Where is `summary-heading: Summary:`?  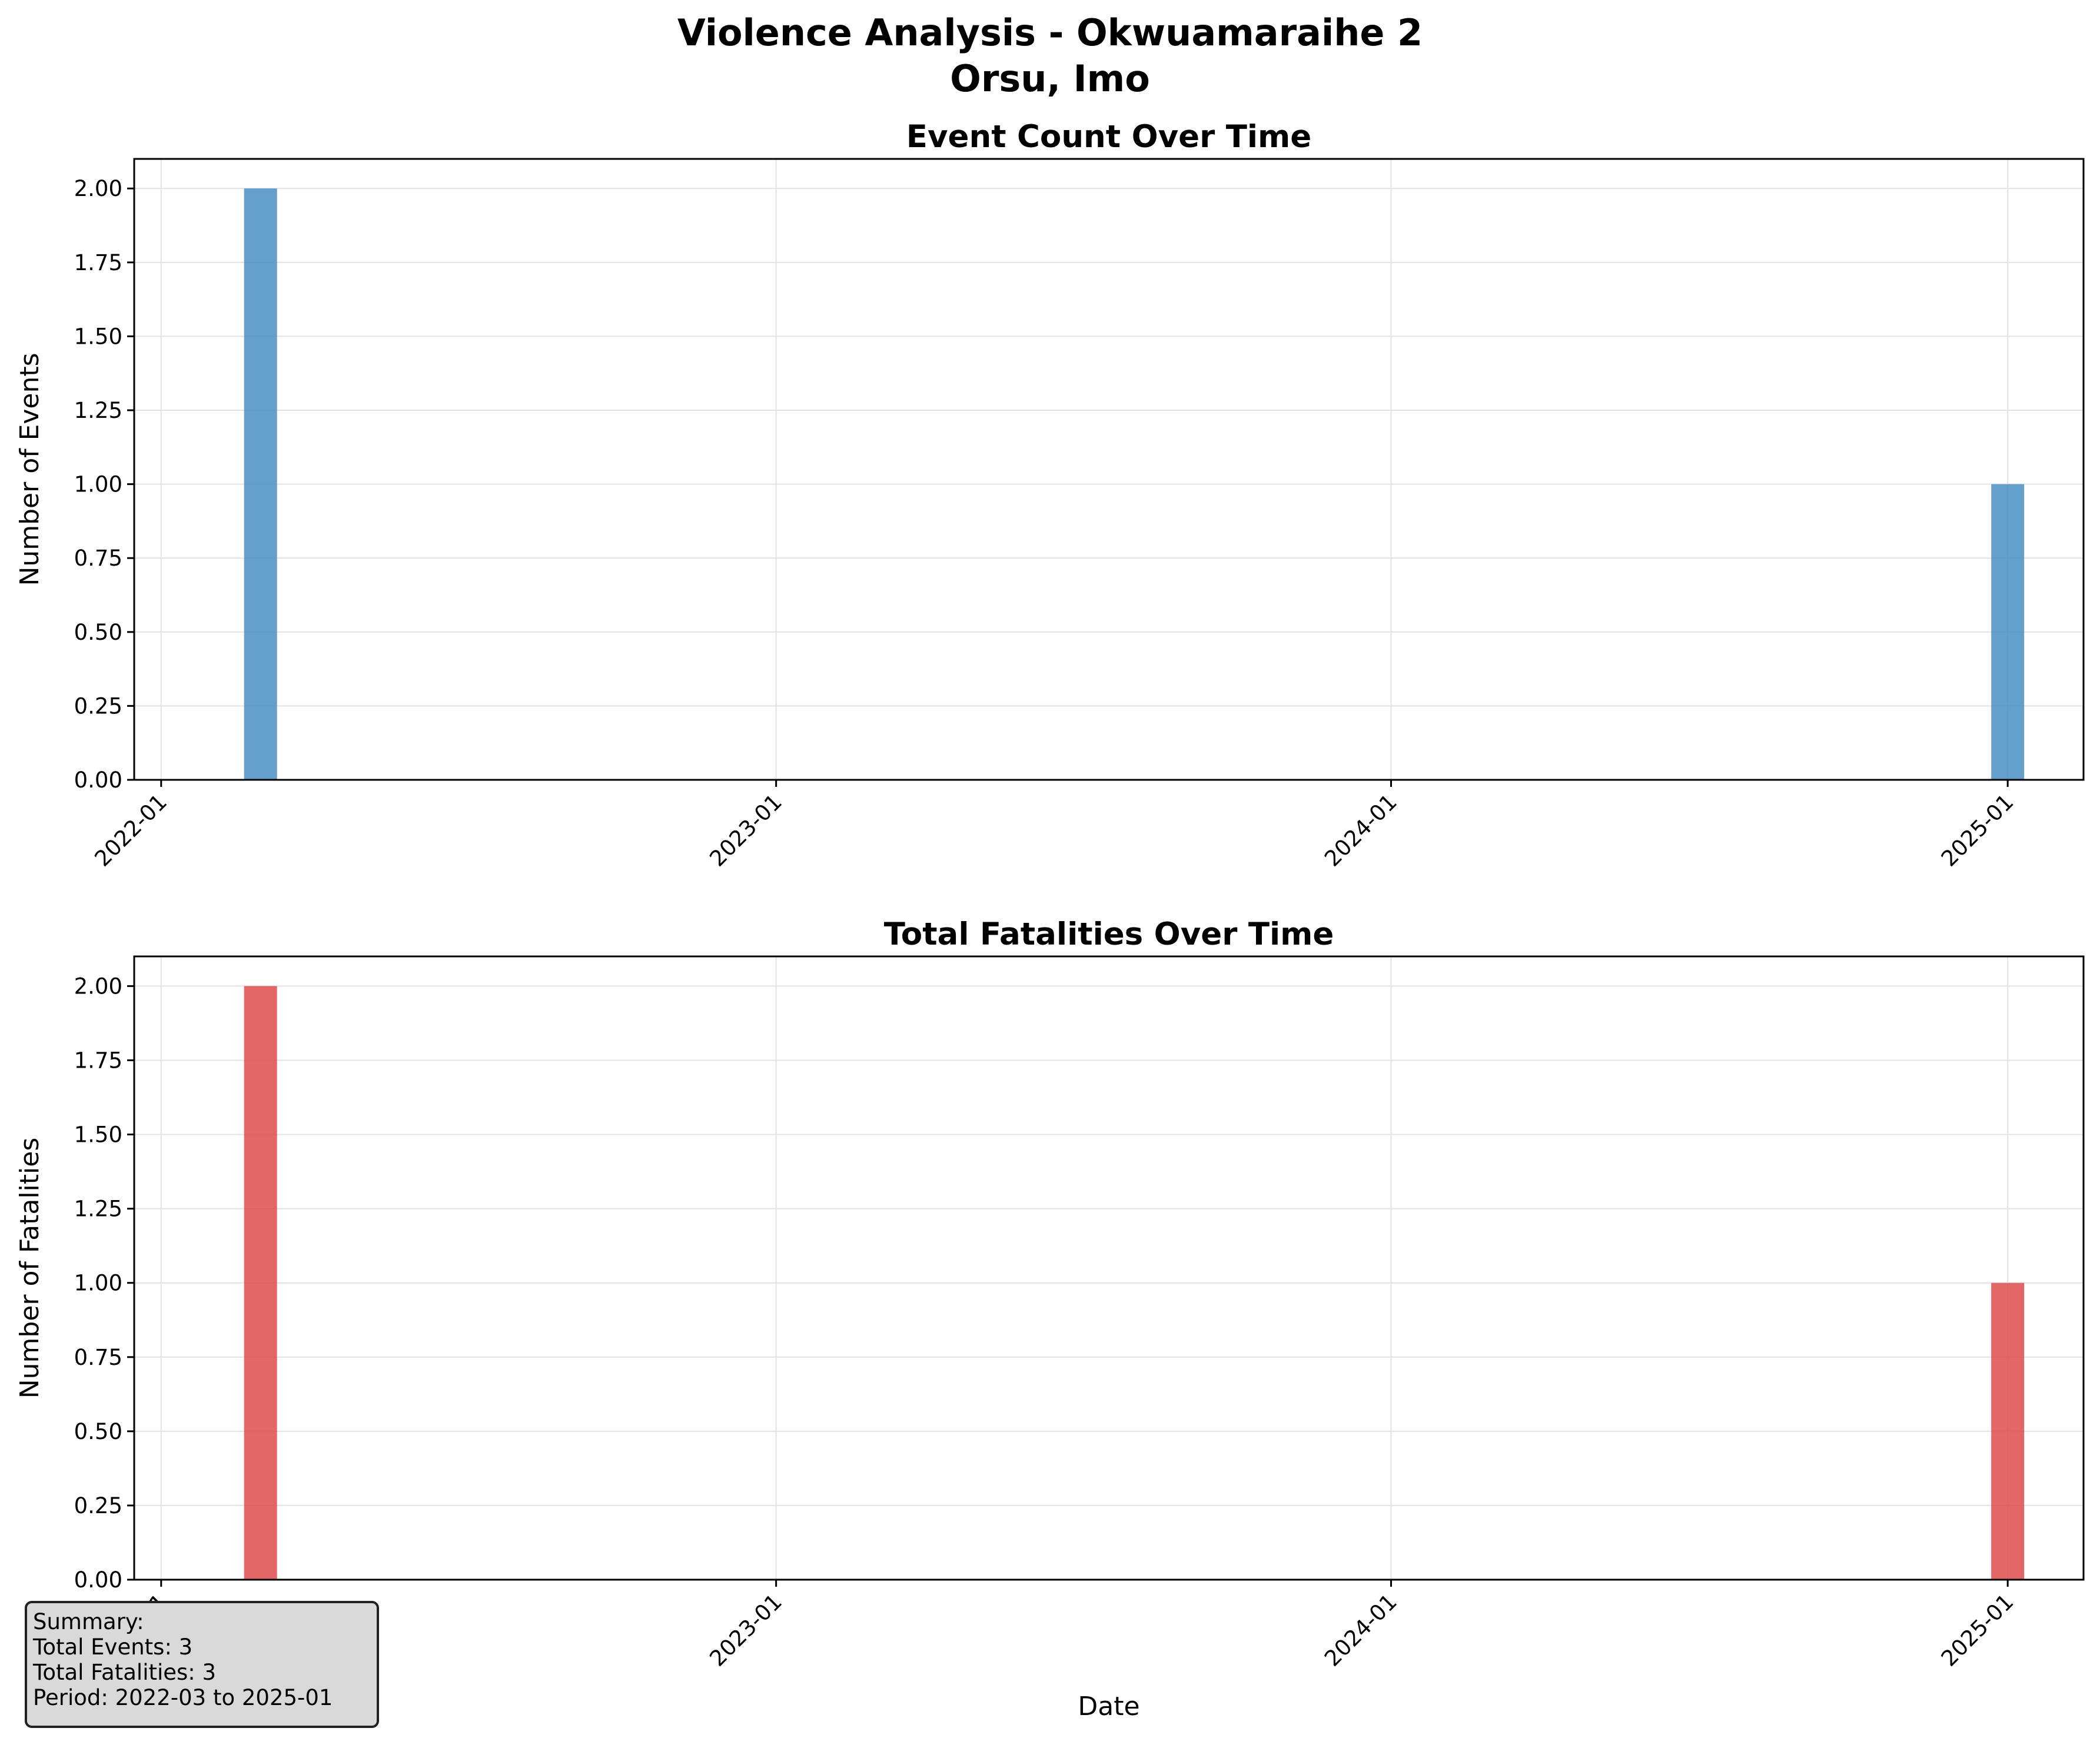
summary-heading: Summary: is located at coordinates (88, 1621).